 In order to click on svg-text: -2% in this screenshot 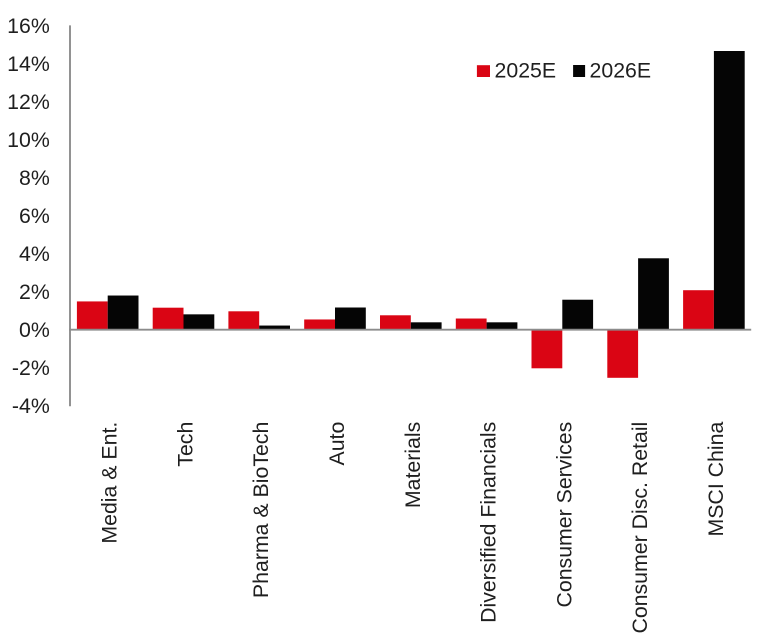, I will do `click(31, 368)`.